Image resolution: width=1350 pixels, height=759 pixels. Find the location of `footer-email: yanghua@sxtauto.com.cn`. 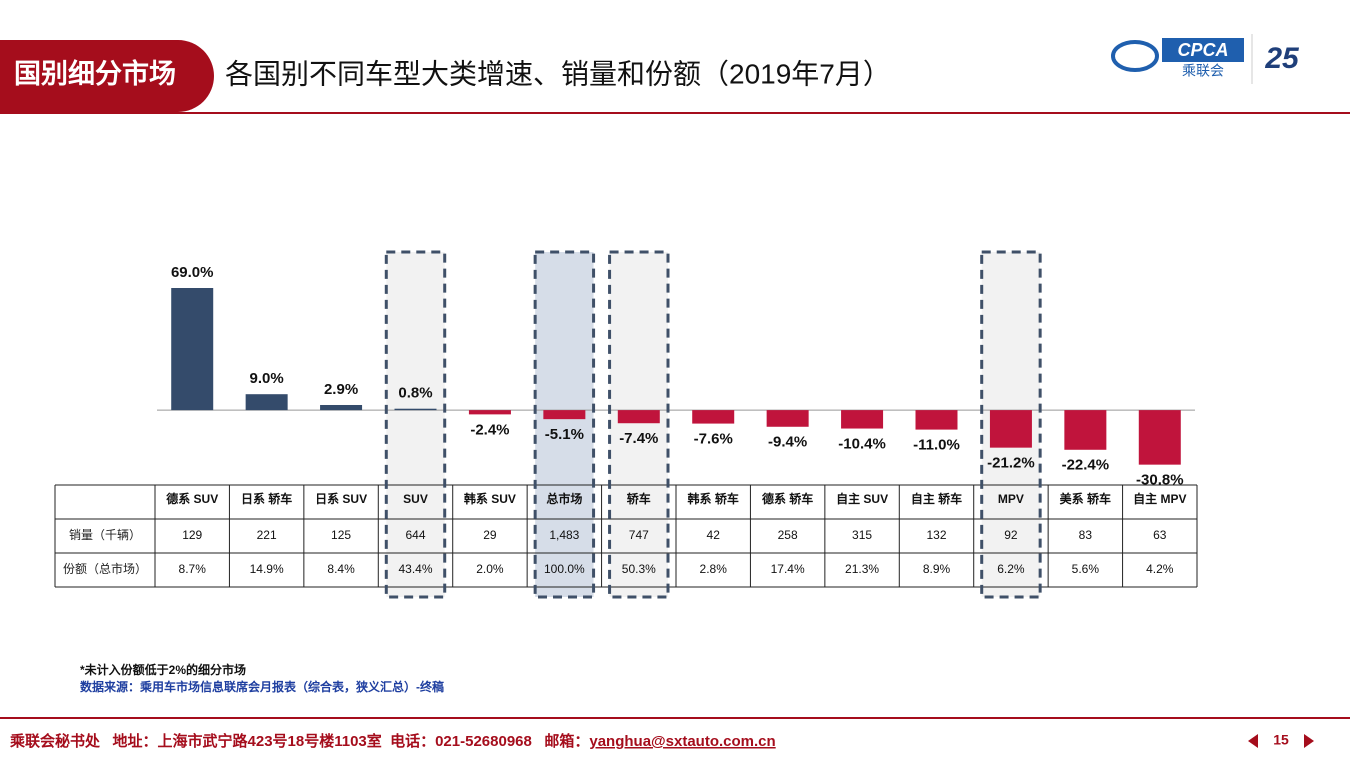

footer-email: yanghua@sxtauto.com.cn is located at coordinates (682, 741).